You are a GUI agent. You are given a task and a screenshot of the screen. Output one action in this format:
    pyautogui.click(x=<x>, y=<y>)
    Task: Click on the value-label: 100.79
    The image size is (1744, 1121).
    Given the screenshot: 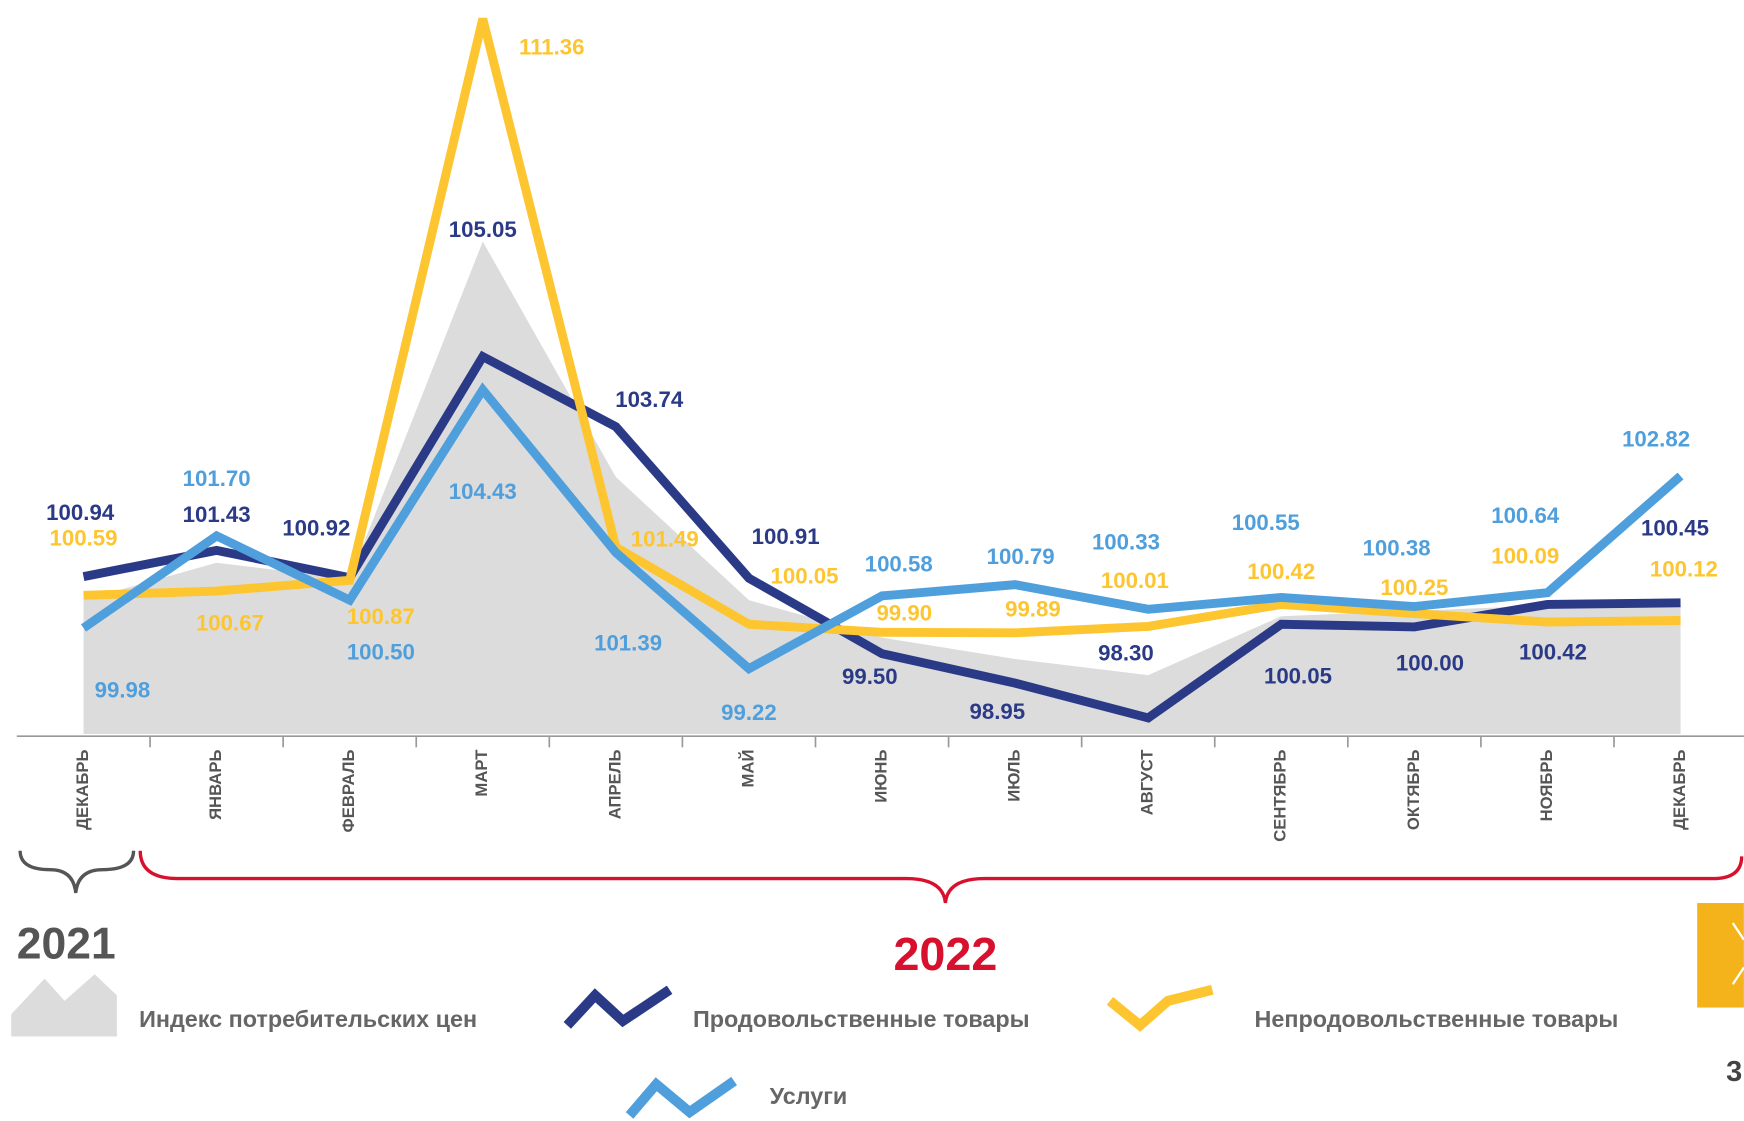 What is the action you would take?
    pyautogui.click(x=1021, y=556)
    